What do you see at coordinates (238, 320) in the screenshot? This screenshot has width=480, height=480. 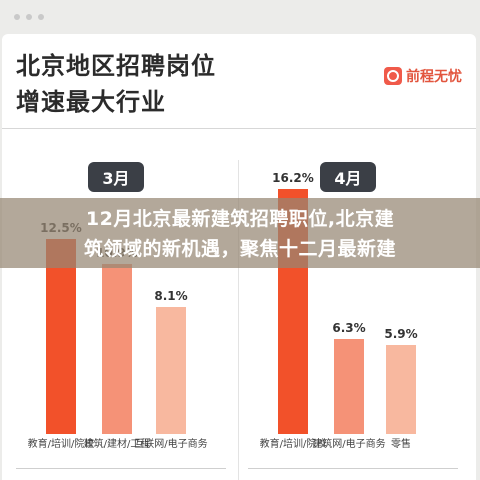 I see `panel-separator` at bounding box center [238, 320].